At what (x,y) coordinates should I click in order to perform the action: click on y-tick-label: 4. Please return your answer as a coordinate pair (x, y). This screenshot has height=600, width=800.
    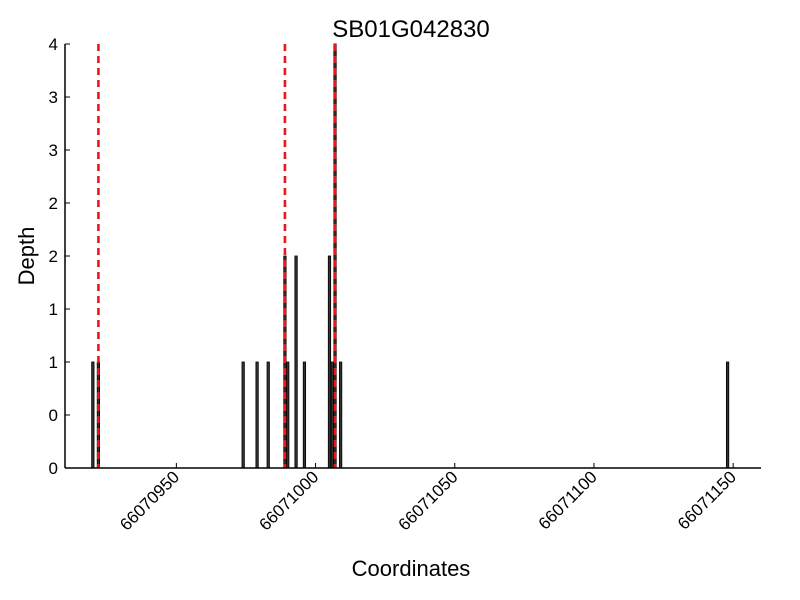
    Looking at the image, I should click on (53, 44).